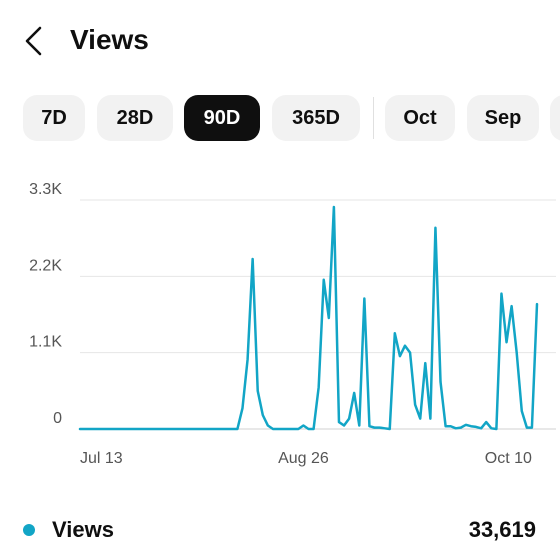 This screenshot has width=560, height=560. Describe the element at coordinates (222, 118) in the screenshot. I see `chip-90d: 90D` at that location.